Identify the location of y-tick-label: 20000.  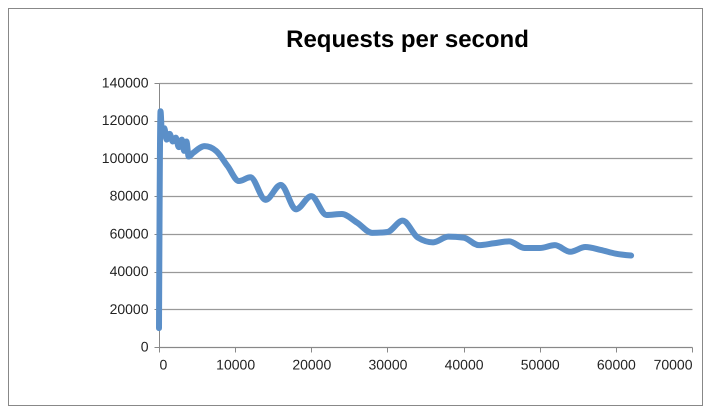
(129, 308).